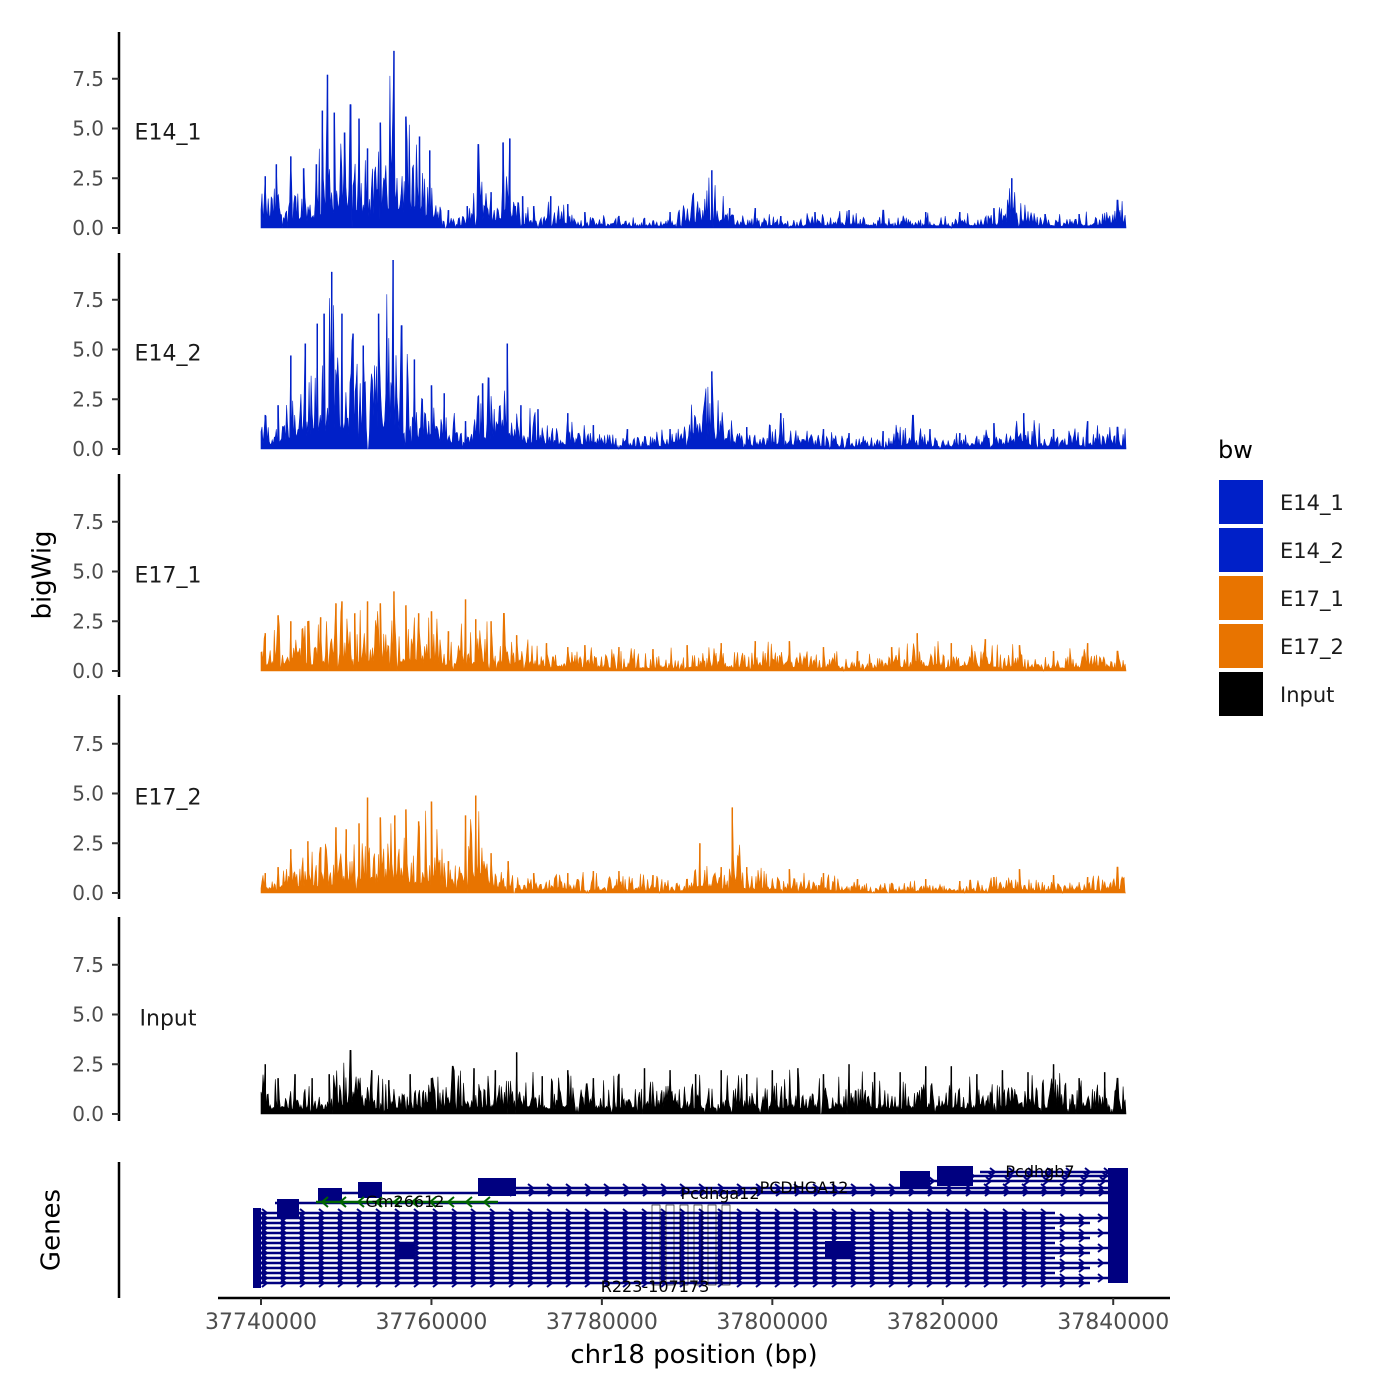 This screenshot has height=1400, width=1400. Describe the element at coordinates (1312, 647) in the screenshot. I see `legend-label: E17_2` at that location.